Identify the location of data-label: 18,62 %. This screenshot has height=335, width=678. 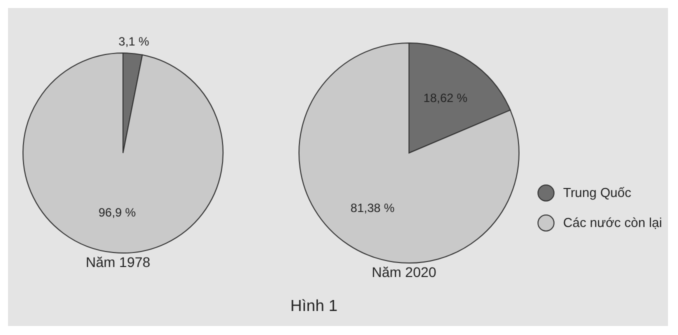
(445, 97).